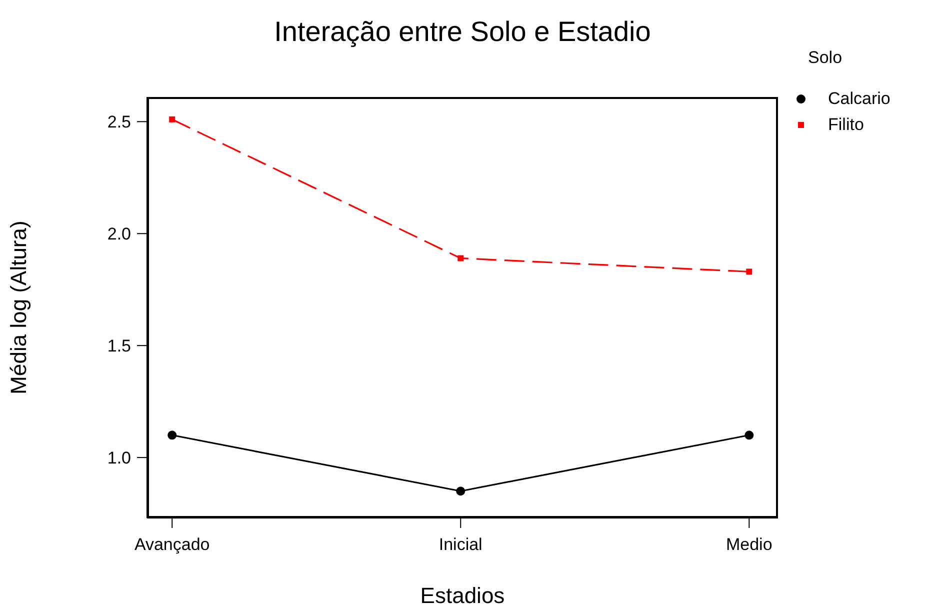 The height and width of the screenshot is (613, 949). What do you see at coordinates (119, 458) in the screenshot?
I see `y-tick-label: 1.0` at bounding box center [119, 458].